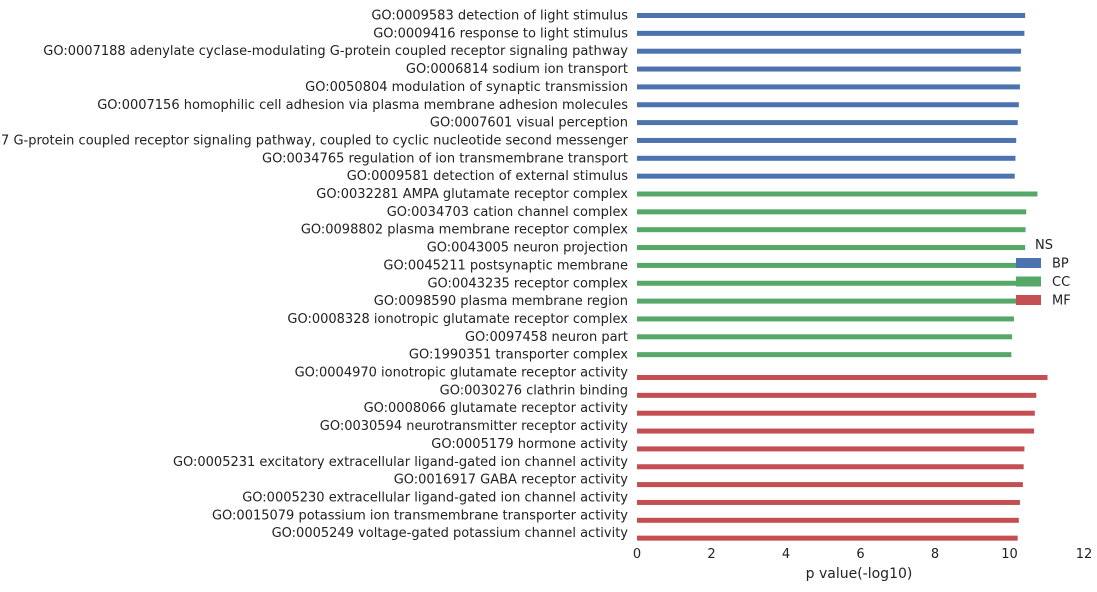 The image size is (1097, 592). Describe the element at coordinates (534, 390) in the screenshot. I see `category-label: GO:0030276 clathrin binding` at that location.